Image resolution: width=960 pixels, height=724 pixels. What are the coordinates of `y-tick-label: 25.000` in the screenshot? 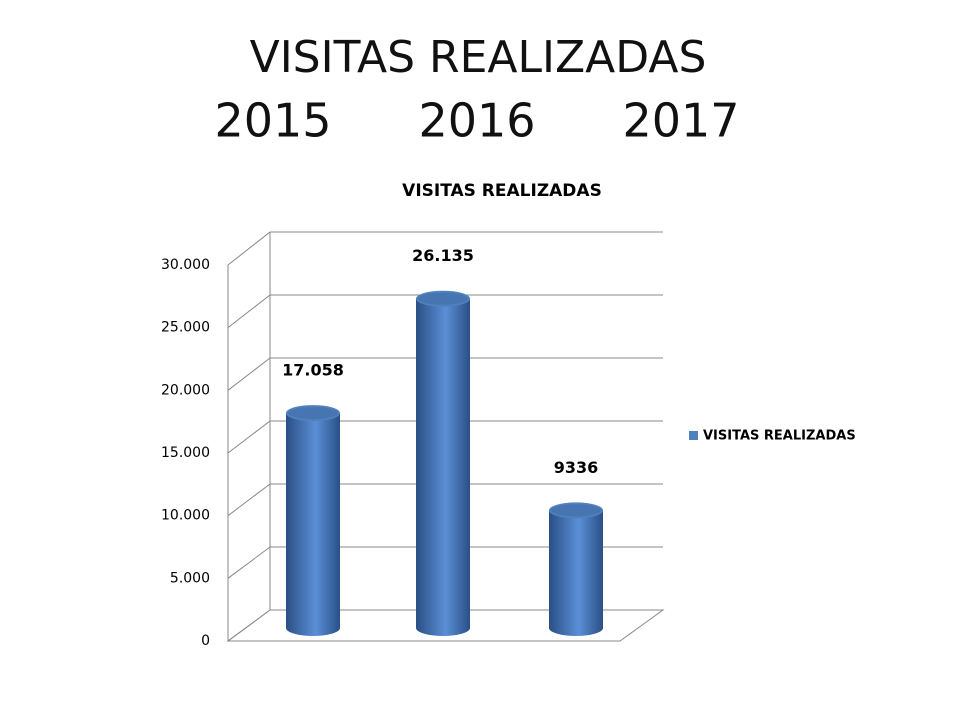 It's located at (185, 328).